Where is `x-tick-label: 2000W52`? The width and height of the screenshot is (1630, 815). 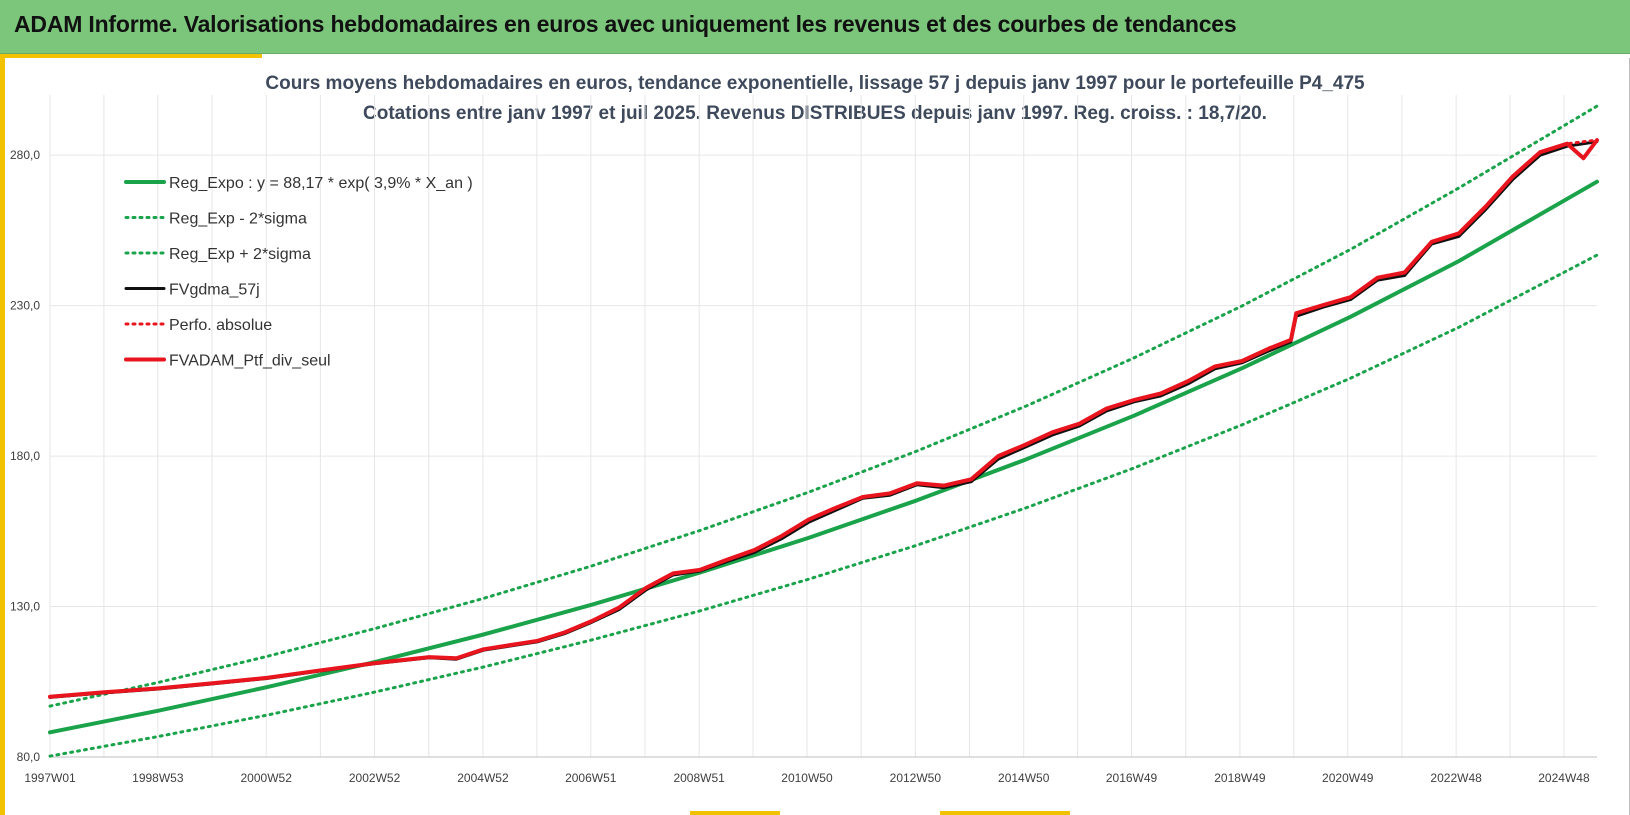
x-tick-label: 2000W52 is located at coordinates (267, 778).